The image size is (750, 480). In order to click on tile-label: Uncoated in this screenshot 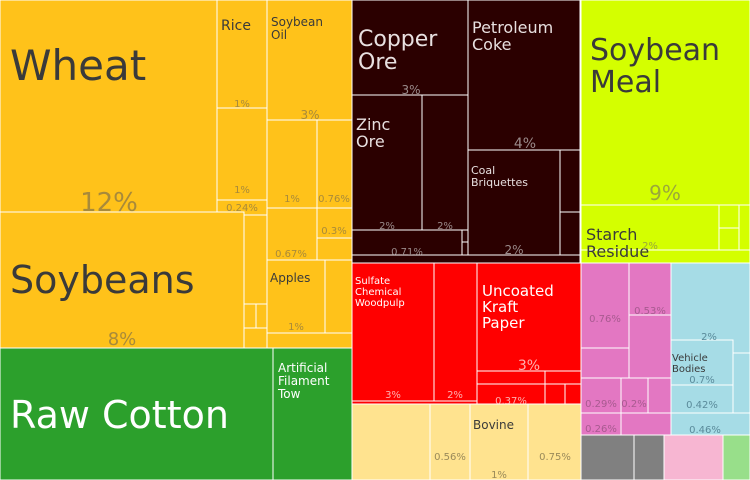, I will do `click(518, 291)`.